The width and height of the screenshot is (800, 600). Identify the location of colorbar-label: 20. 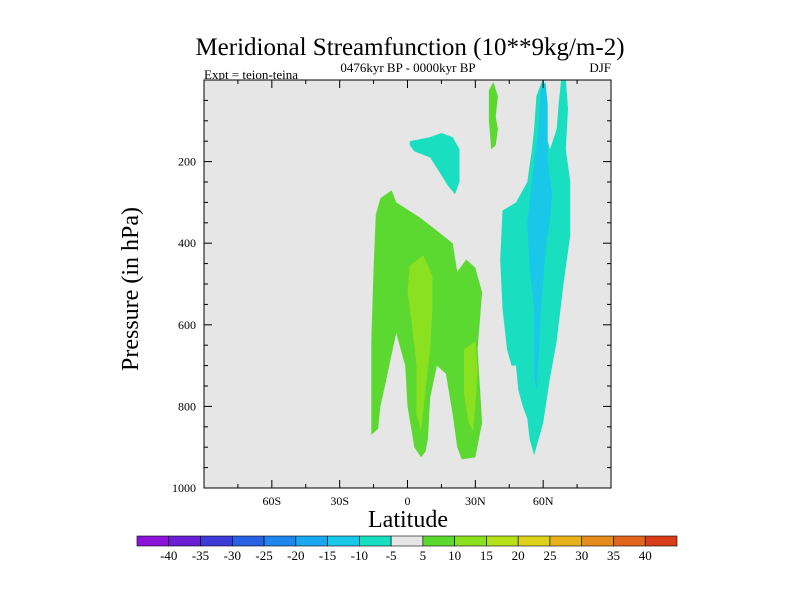
(518, 555).